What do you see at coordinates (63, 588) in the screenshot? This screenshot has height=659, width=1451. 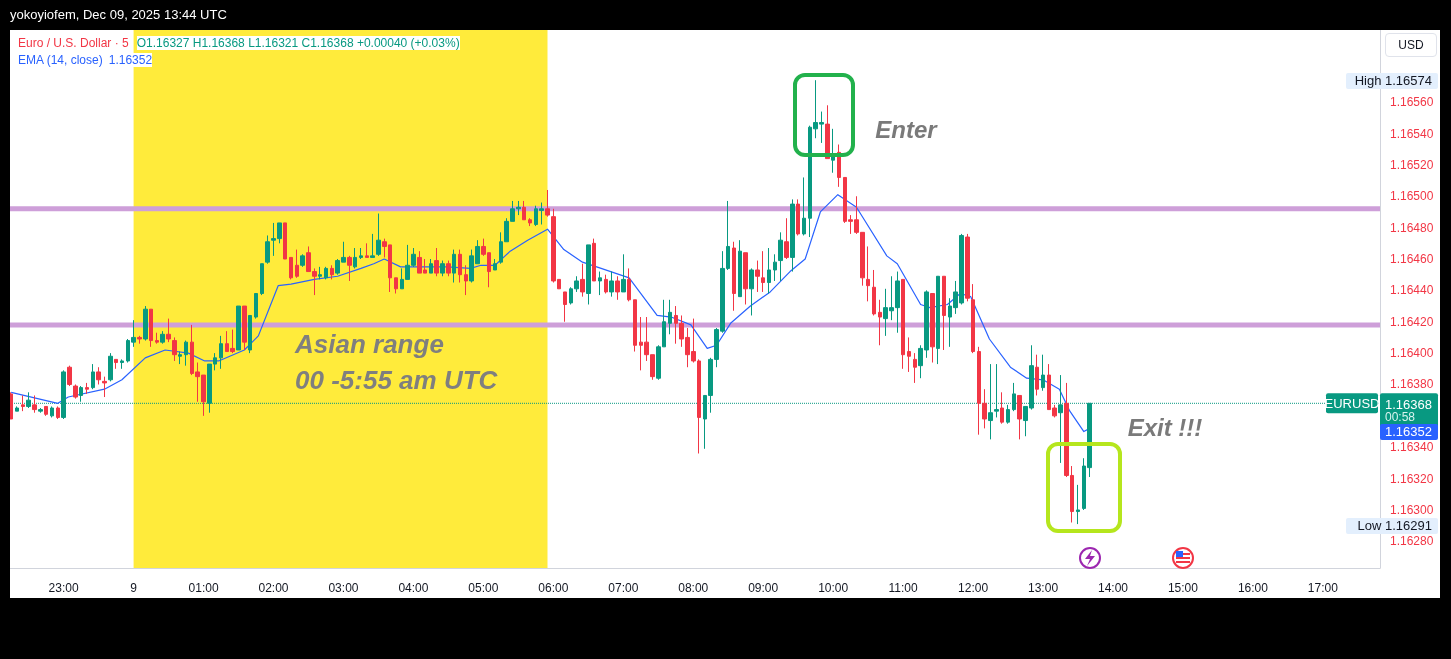 I see `x-tick-label: 23:00` at bounding box center [63, 588].